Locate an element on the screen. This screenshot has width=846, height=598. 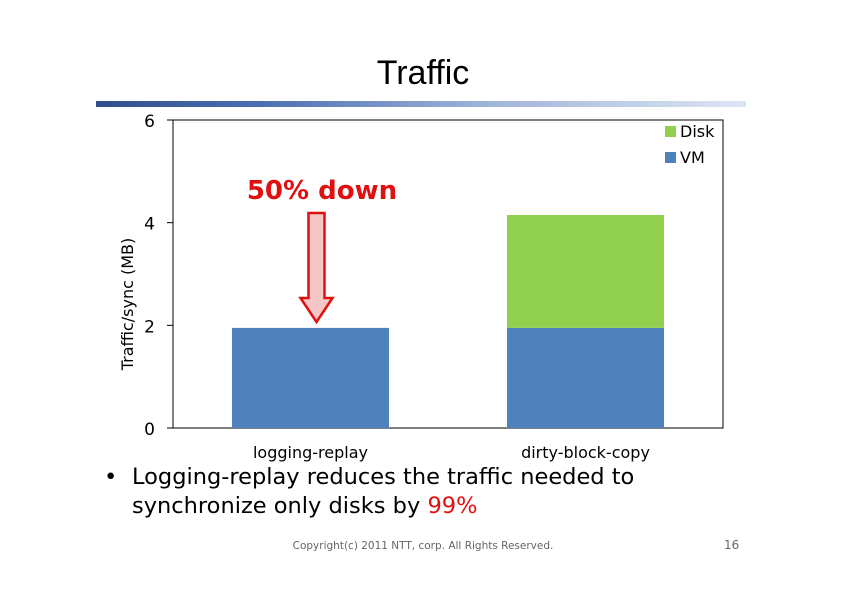
y-tick-label: 2 is located at coordinates (149, 327).